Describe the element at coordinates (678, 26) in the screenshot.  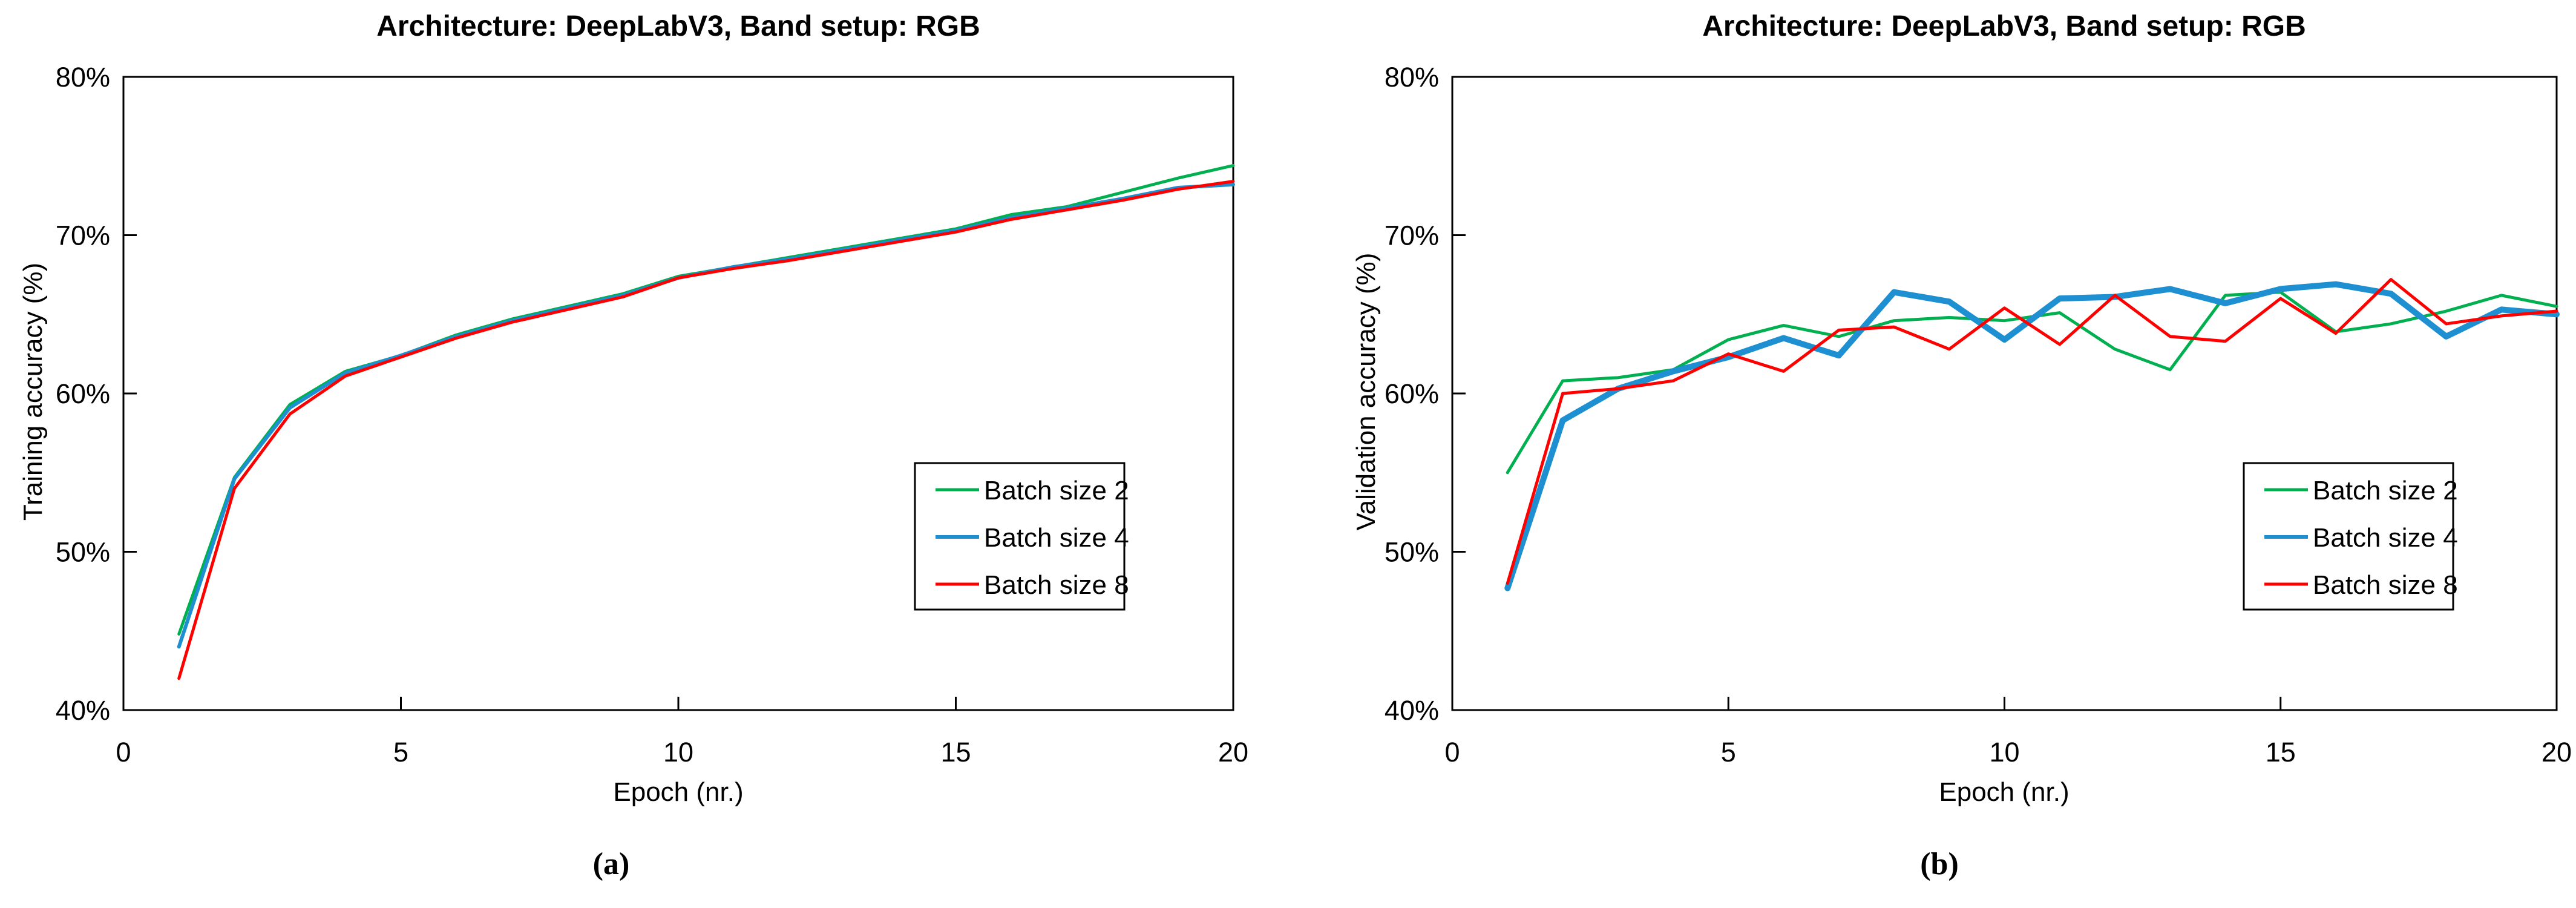
I see `chart-title-a: Architecture: DeepLabV3, Band setup: RGB` at that location.